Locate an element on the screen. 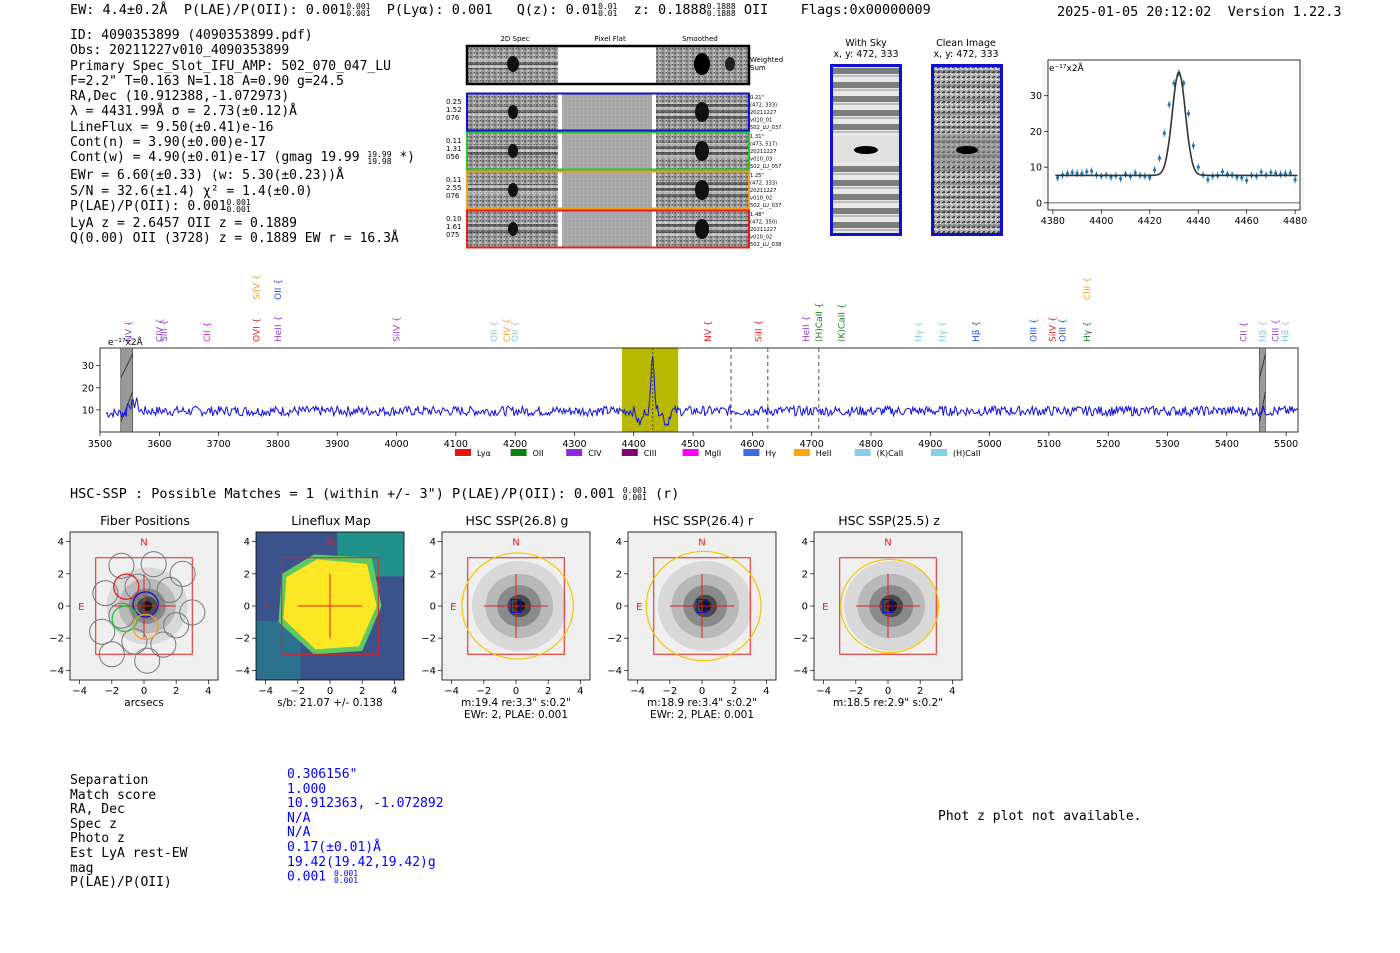 Image resolution: width=1400 pixels, height=953 pixels. aperture-ellipse is located at coordinates (703, 606).